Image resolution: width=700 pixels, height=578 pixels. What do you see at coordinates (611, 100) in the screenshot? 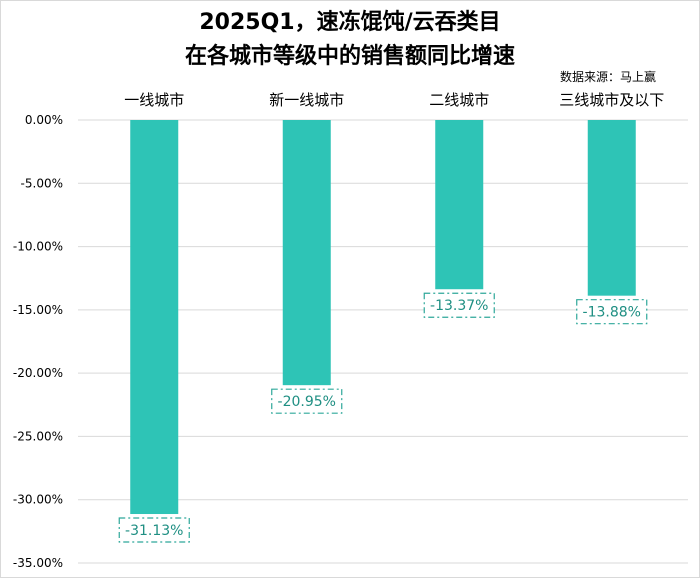
I see `category-label: 三线城市及以下` at bounding box center [611, 100].